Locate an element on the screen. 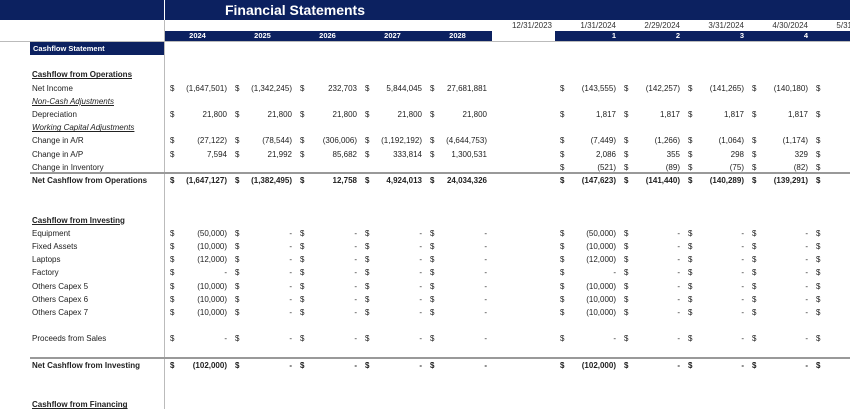 This screenshot has width=850, height=411. monthly-cell: $2,086 is located at coordinates (587, 154).